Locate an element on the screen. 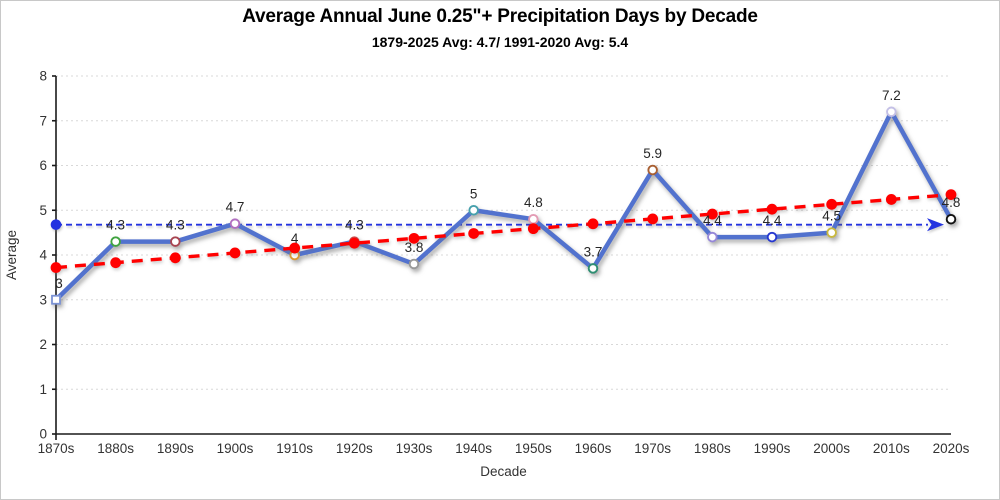 The width and height of the screenshot is (1000, 500). average-line-arrow is located at coordinates (935, 225).